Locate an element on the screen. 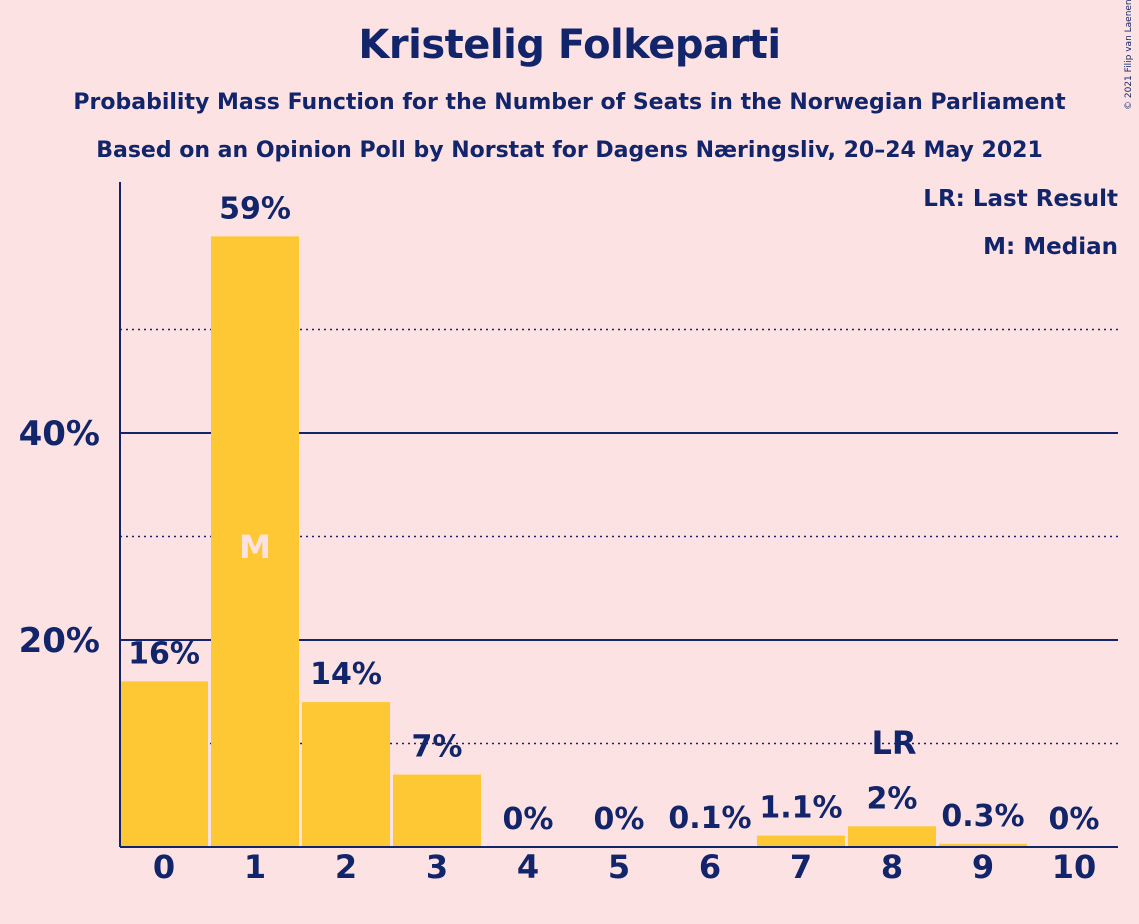 The image size is (1139, 924). x-tick-label: 4 is located at coordinates (528, 867).